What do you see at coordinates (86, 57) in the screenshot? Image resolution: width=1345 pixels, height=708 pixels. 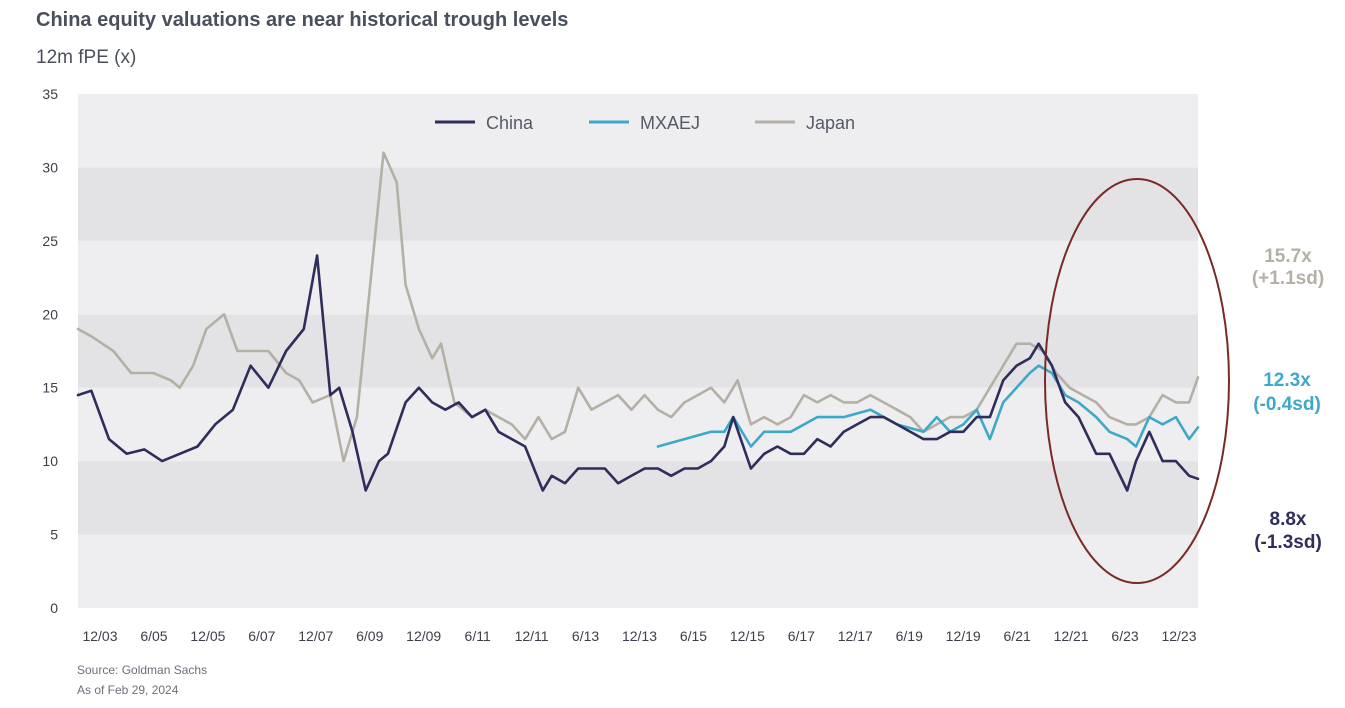 I see `chart-subtitle: 12m fPE (x)` at bounding box center [86, 57].